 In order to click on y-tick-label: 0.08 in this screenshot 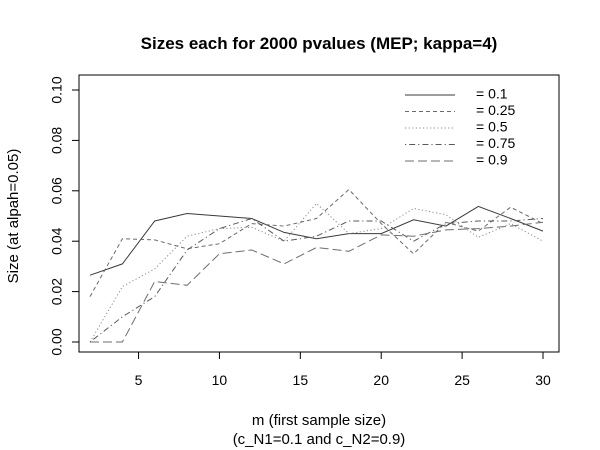, I will do `click(57, 140)`.